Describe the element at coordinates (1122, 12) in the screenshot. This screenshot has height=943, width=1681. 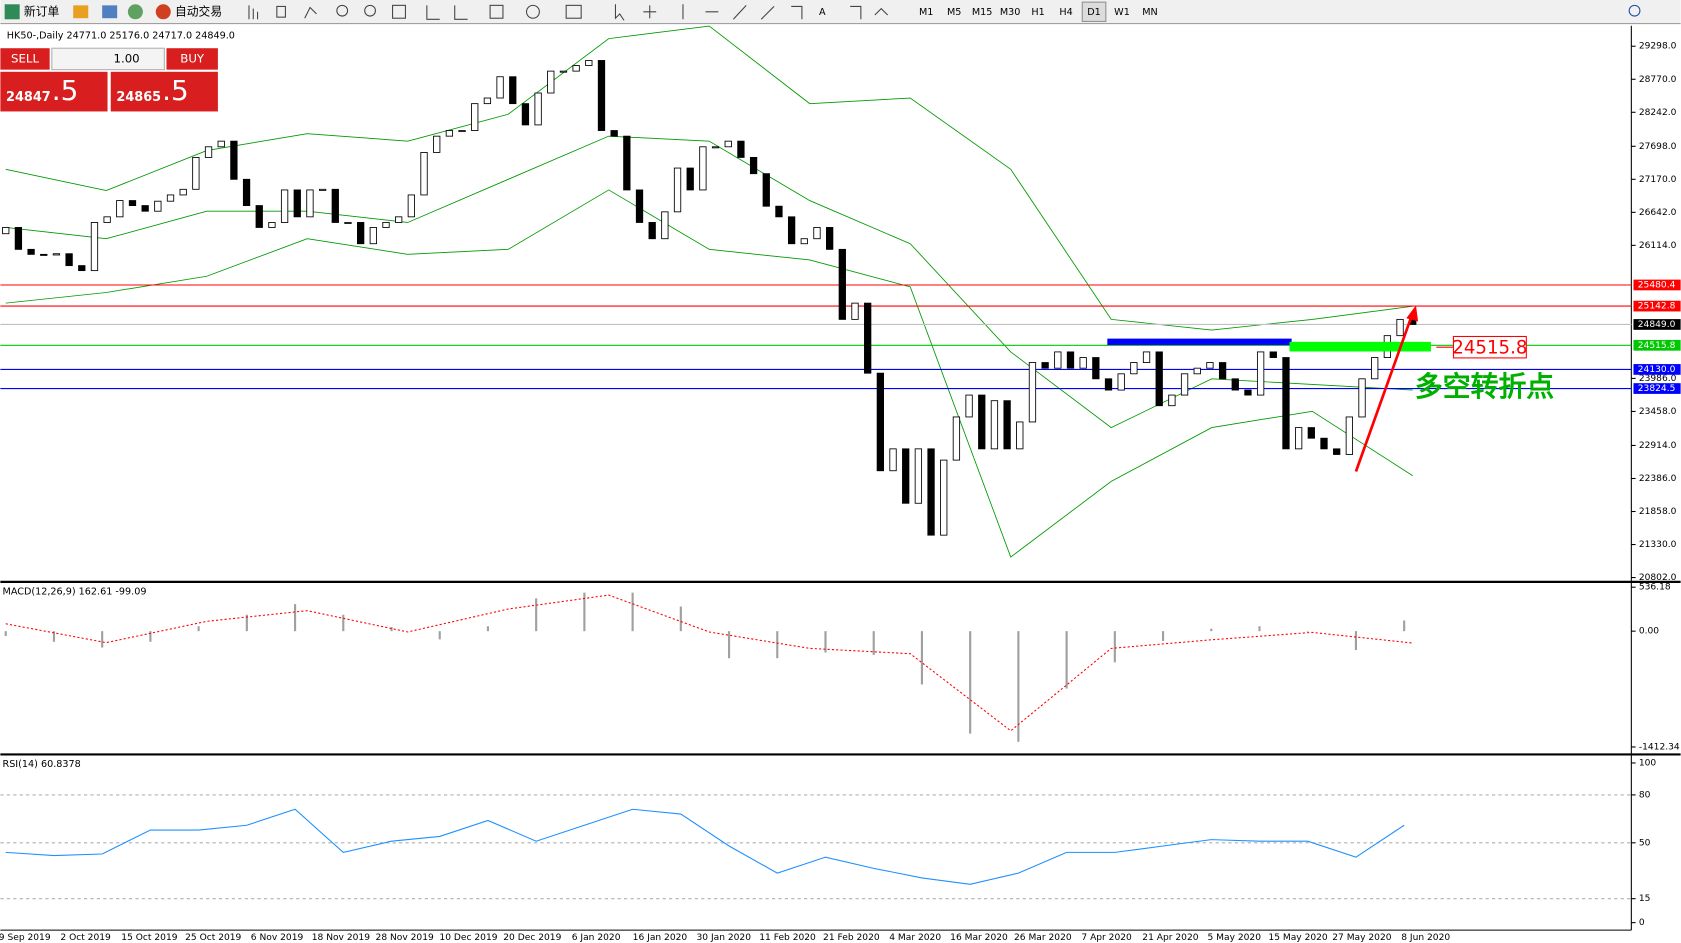
I see `timeframe: W1` at that location.